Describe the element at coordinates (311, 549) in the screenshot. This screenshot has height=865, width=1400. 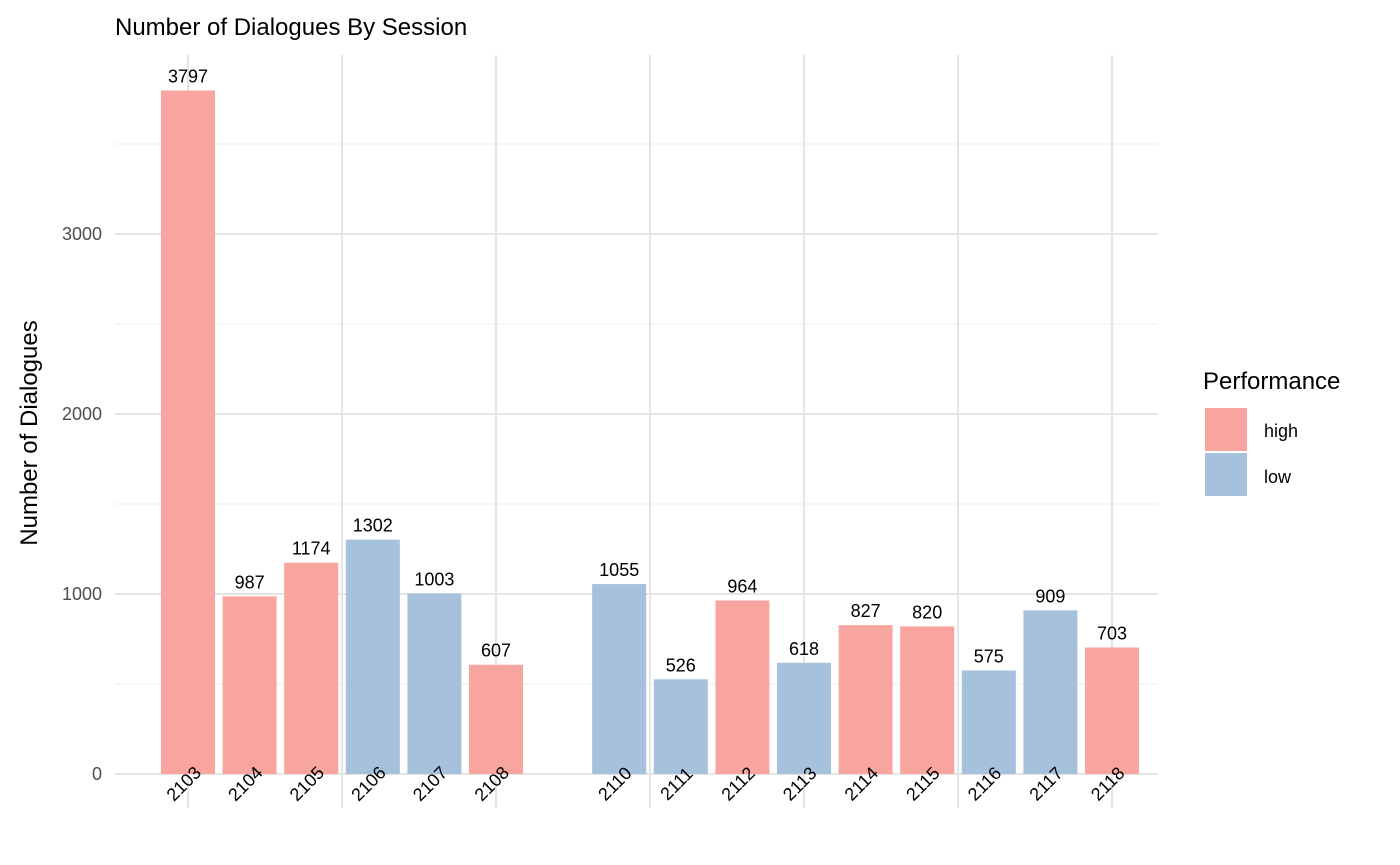
I see `data-label-2105: 1174` at that location.